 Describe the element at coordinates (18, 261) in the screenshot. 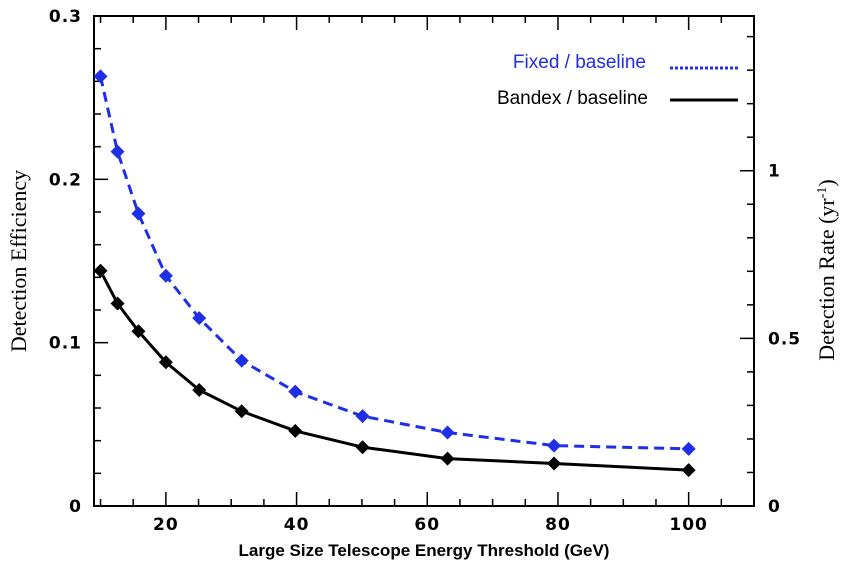

I see `y-axis-title: Detection Efficiency` at that location.